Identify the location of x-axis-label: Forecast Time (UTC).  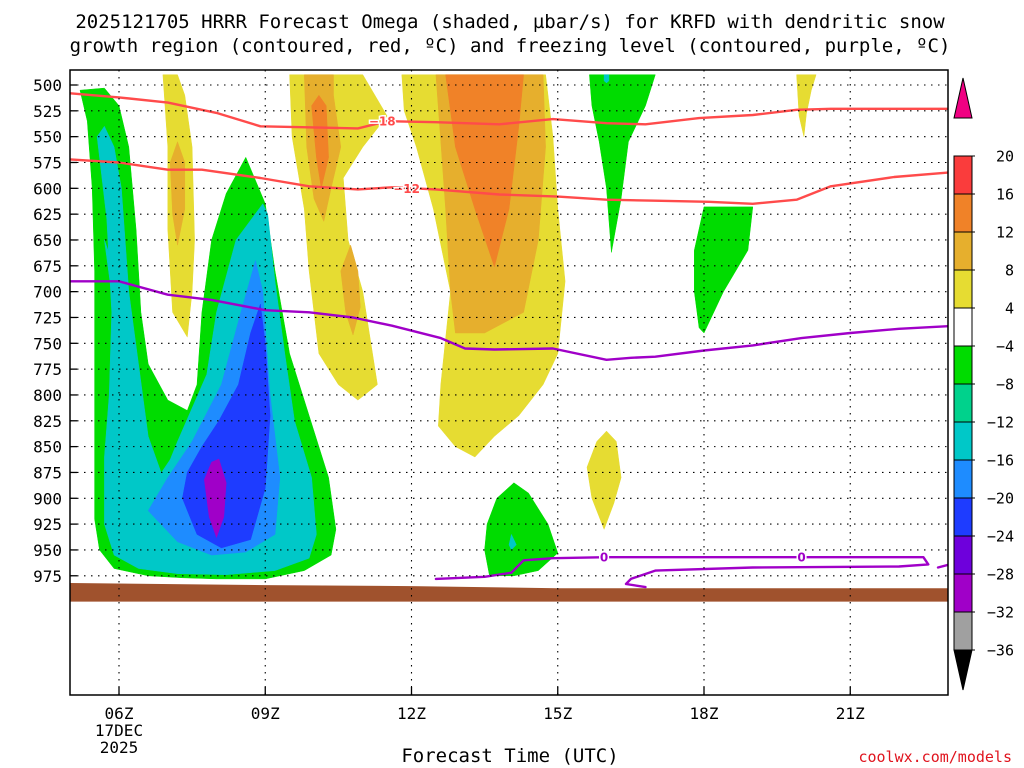
(509, 756).